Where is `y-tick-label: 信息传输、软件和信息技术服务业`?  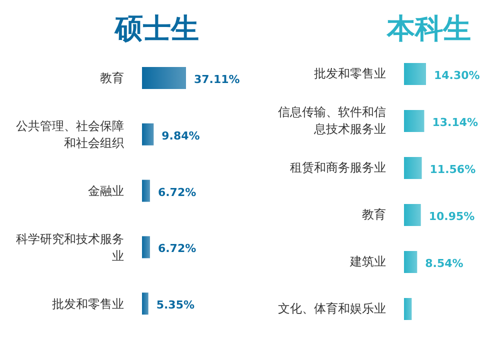
y-tick-label: 信息传输、软件和信息技术服务业 is located at coordinates (332, 120).